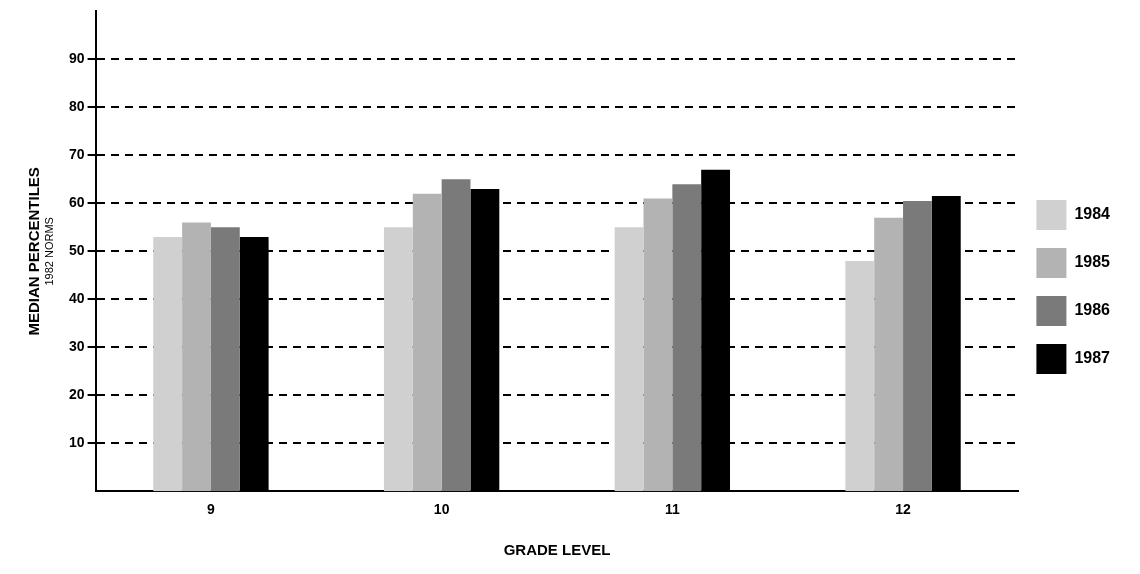 The height and width of the screenshot is (574, 1140). I want to click on x-tick-label: 12, so click(903, 509).